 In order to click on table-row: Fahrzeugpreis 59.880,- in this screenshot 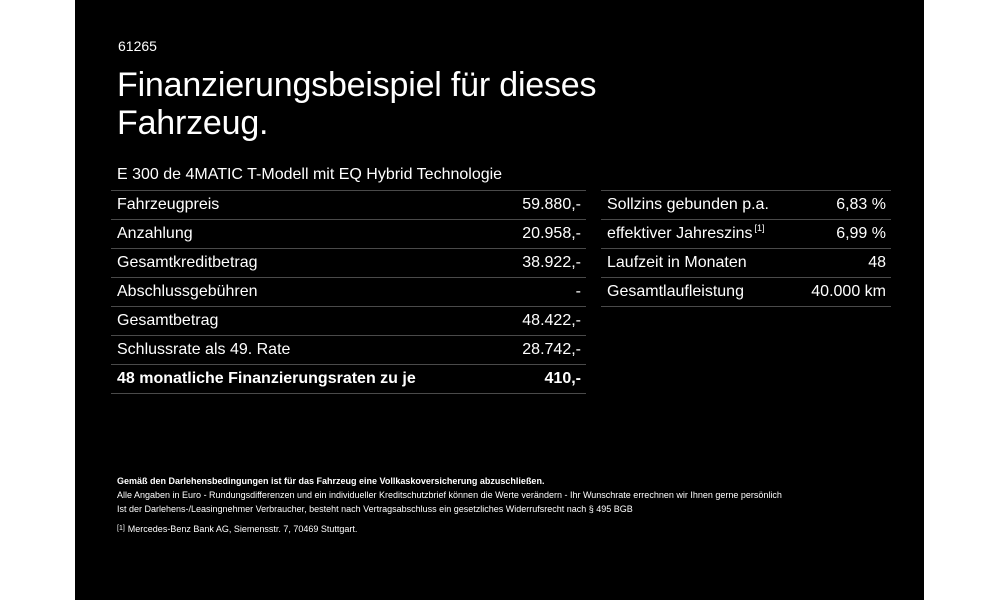, I will do `click(348, 205)`.